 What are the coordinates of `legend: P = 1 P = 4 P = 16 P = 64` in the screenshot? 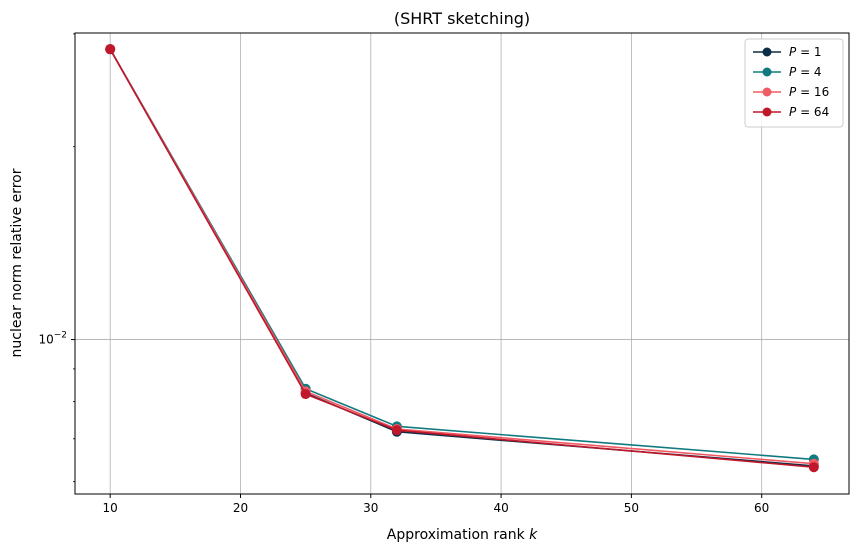 It's located at (794, 83).